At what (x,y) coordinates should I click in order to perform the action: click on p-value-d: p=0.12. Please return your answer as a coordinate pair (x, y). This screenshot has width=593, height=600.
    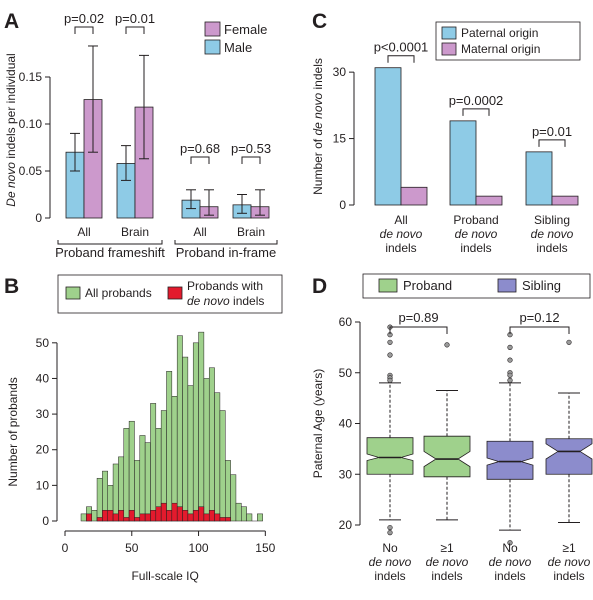
    Looking at the image, I should click on (539, 317).